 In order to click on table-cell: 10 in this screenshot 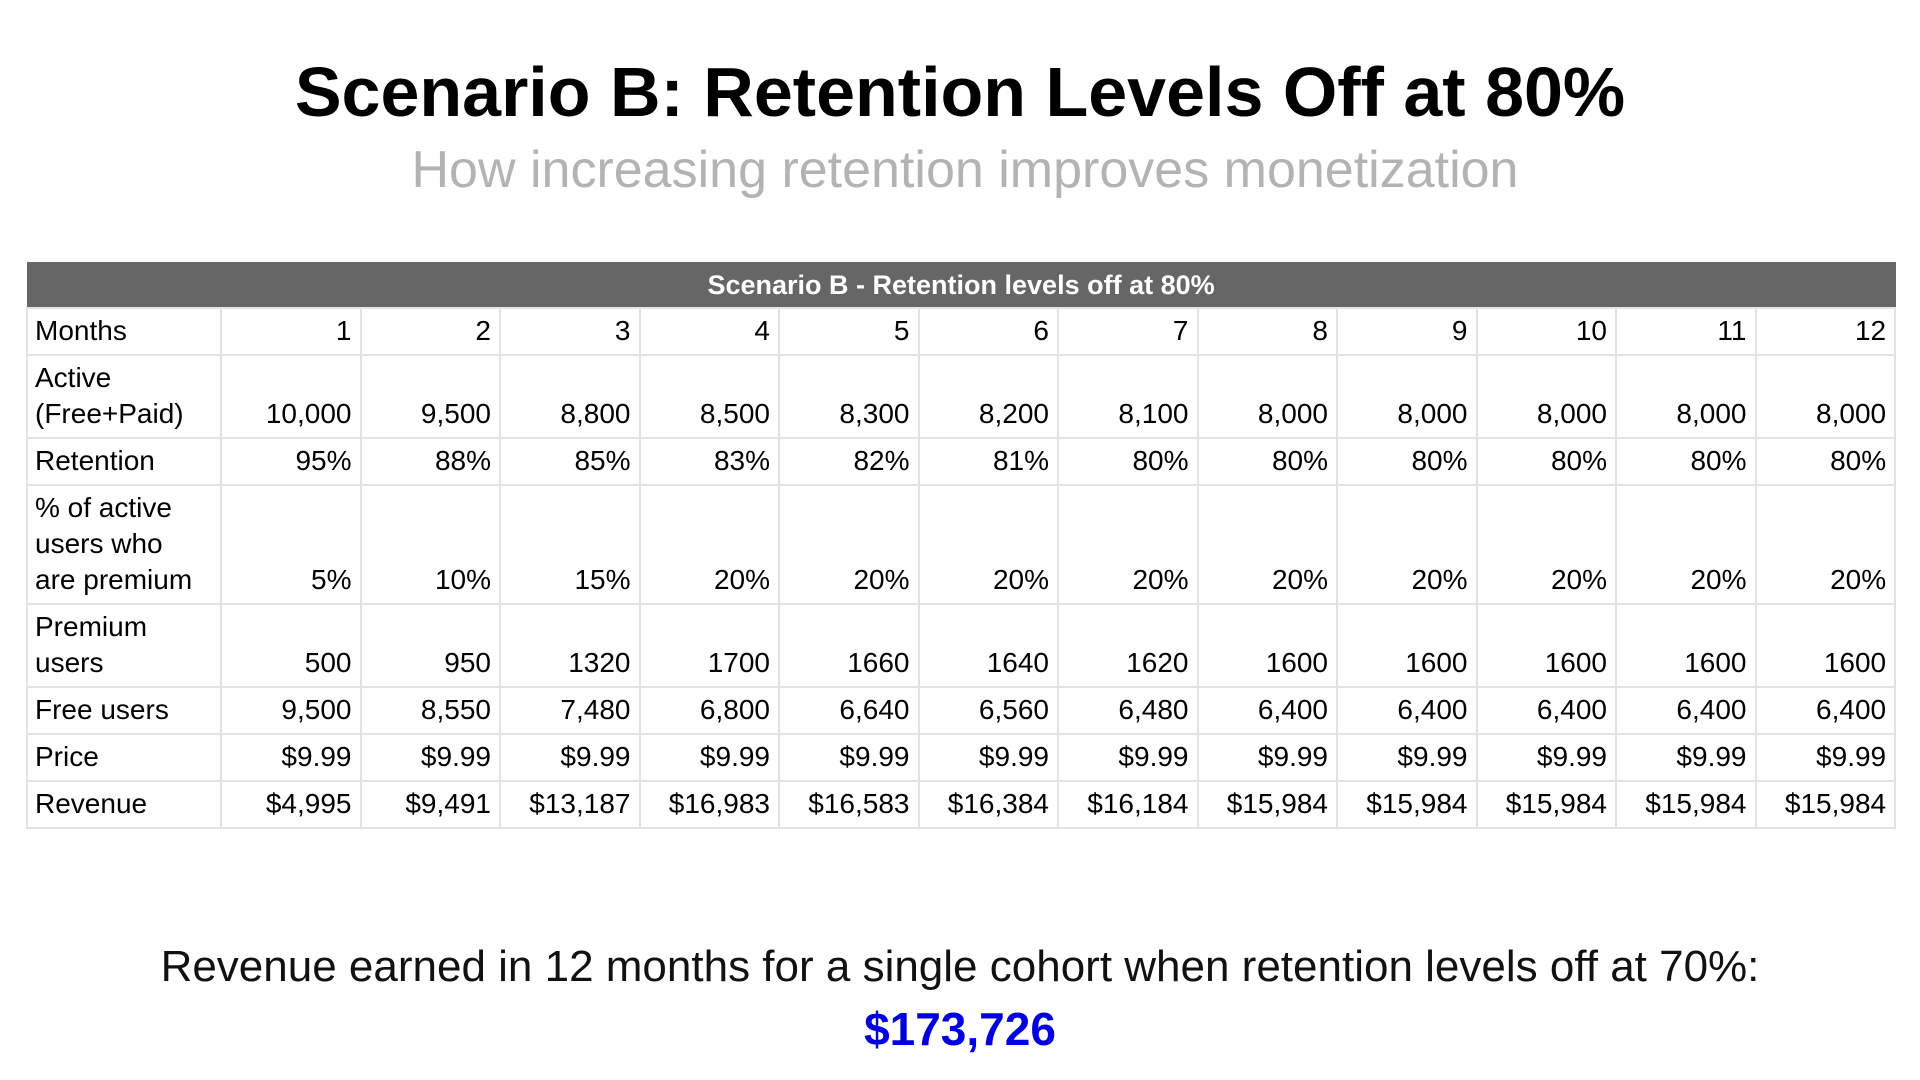, I will do `click(1546, 331)`.